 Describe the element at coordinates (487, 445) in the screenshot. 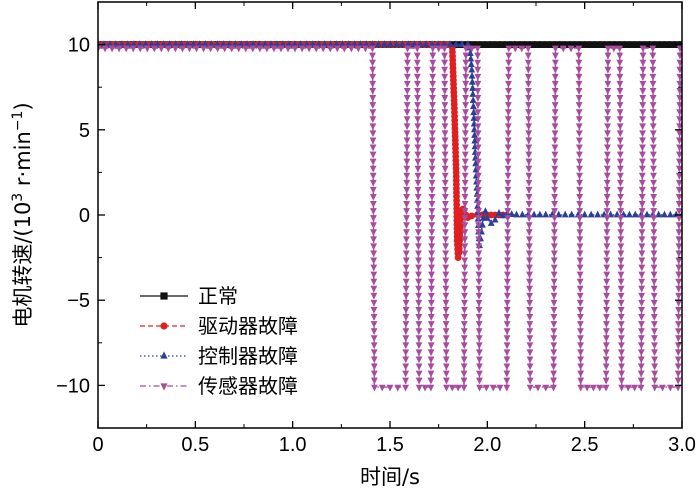

I see `x-tick-label: 2.0` at that location.